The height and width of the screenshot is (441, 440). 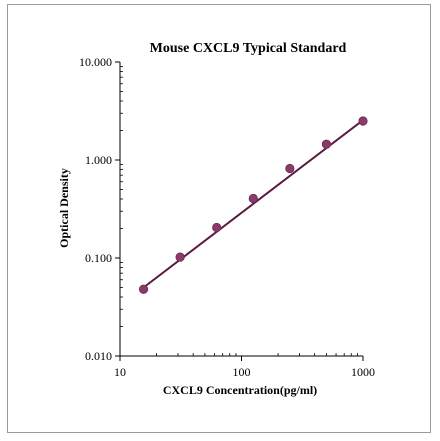 What do you see at coordinates (240, 390) in the screenshot?
I see `x-axis-label: CXCL9 Concentration(pg/ml)` at bounding box center [240, 390].